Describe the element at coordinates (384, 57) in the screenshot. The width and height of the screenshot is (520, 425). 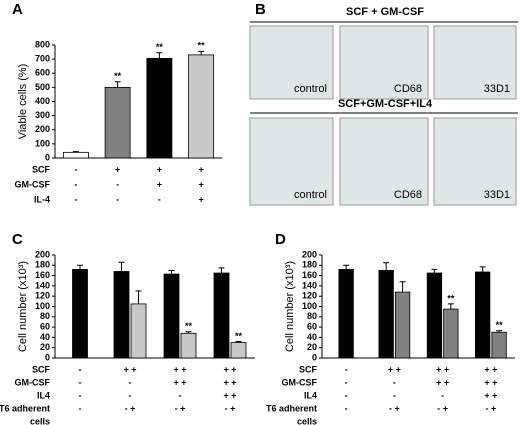
I see `panel-b: B SCF + GM-CSF SCF+GM-CSF+IL4` at that location.